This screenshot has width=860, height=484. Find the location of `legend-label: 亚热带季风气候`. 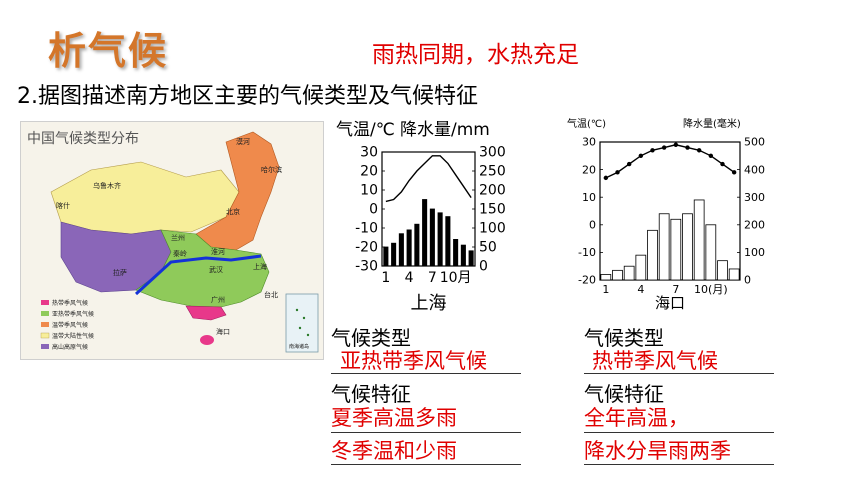

legend-label: 亚热带季风气候 is located at coordinates (73, 314).